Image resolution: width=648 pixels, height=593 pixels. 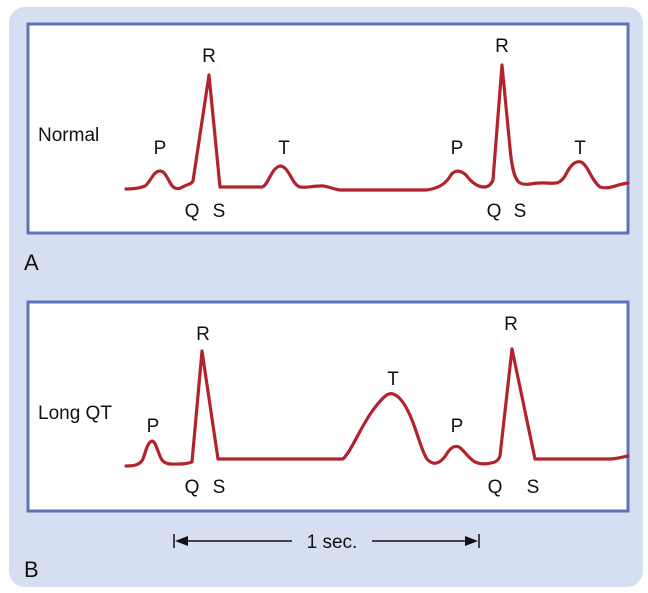 What do you see at coordinates (192, 211) in the screenshot?
I see `panel-a-beat1-q-label: Q` at bounding box center [192, 211].